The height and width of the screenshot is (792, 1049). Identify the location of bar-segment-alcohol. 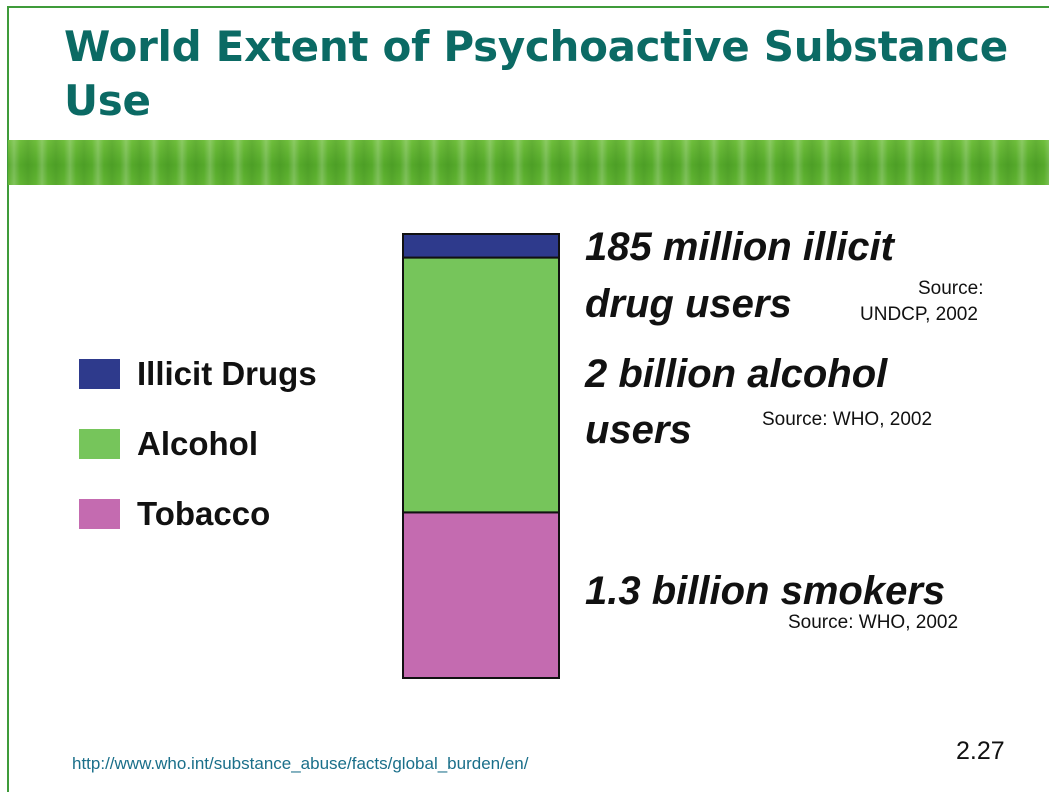
(481, 385).